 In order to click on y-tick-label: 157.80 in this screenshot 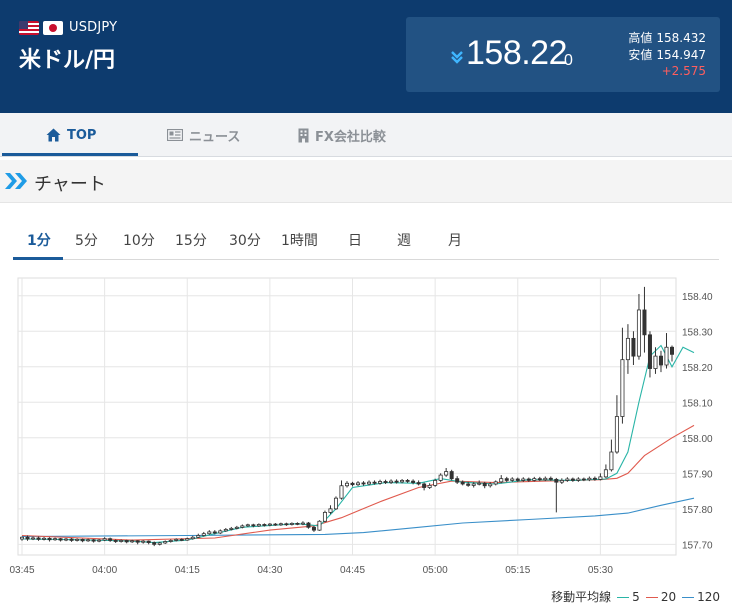, I will do `click(697, 510)`.